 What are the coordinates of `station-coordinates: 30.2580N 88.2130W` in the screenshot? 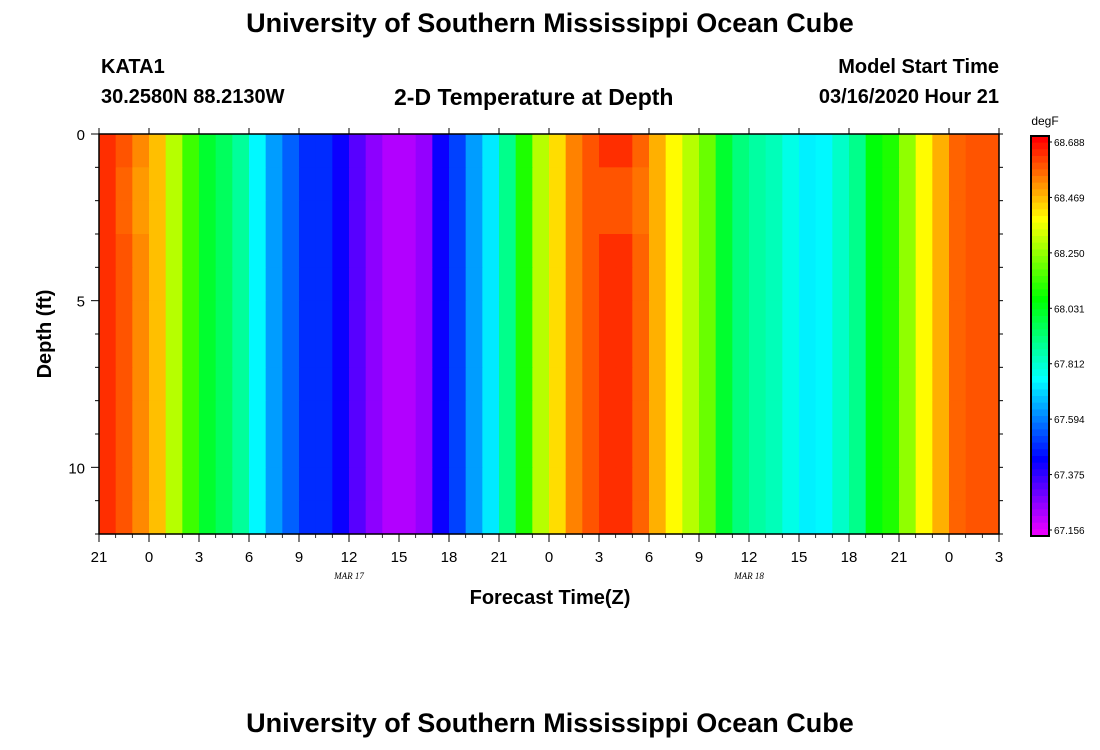 It's located at (193, 97).